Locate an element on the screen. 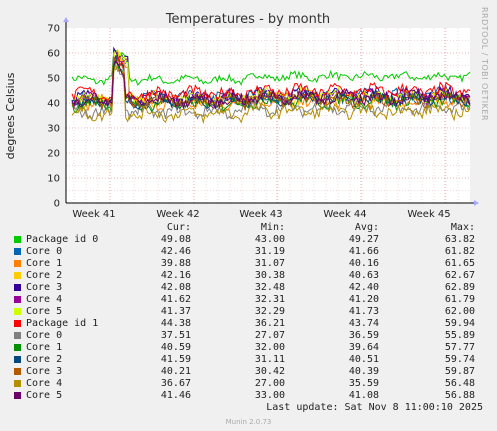 The width and height of the screenshot is (497, 431). y-axis-label: degrees Celsius is located at coordinates (10, 115).